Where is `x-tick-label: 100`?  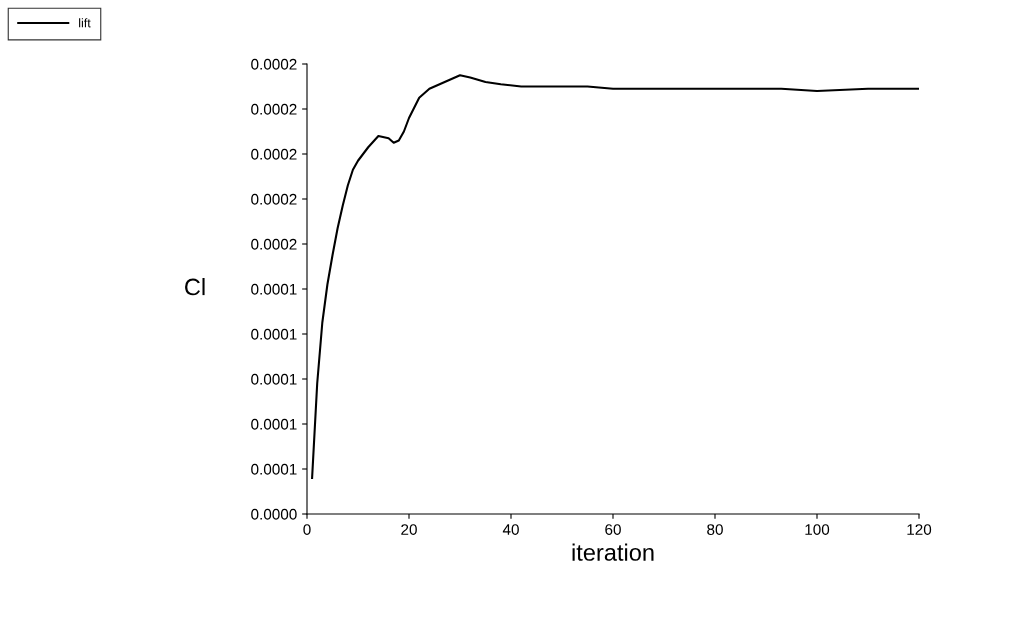 x-tick-label: 100 is located at coordinates (817, 529).